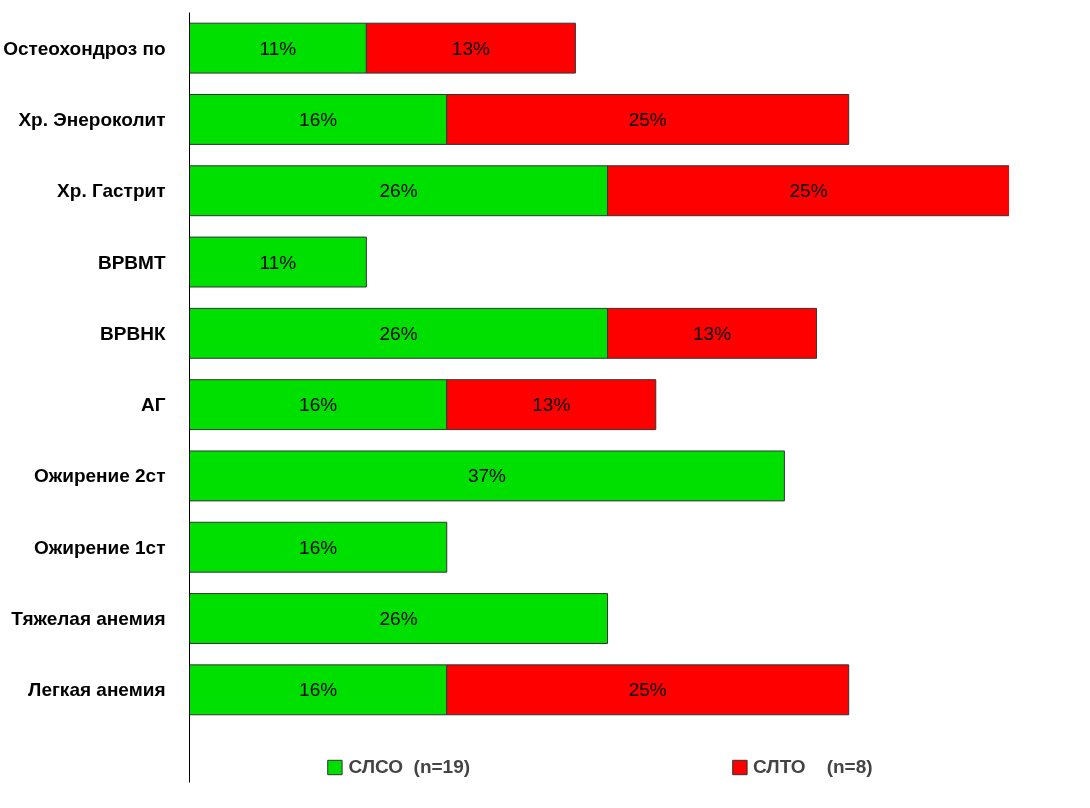  What do you see at coordinates (111, 191) in the screenshot?
I see `y-tick-label: Хр. Гастрит` at bounding box center [111, 191].